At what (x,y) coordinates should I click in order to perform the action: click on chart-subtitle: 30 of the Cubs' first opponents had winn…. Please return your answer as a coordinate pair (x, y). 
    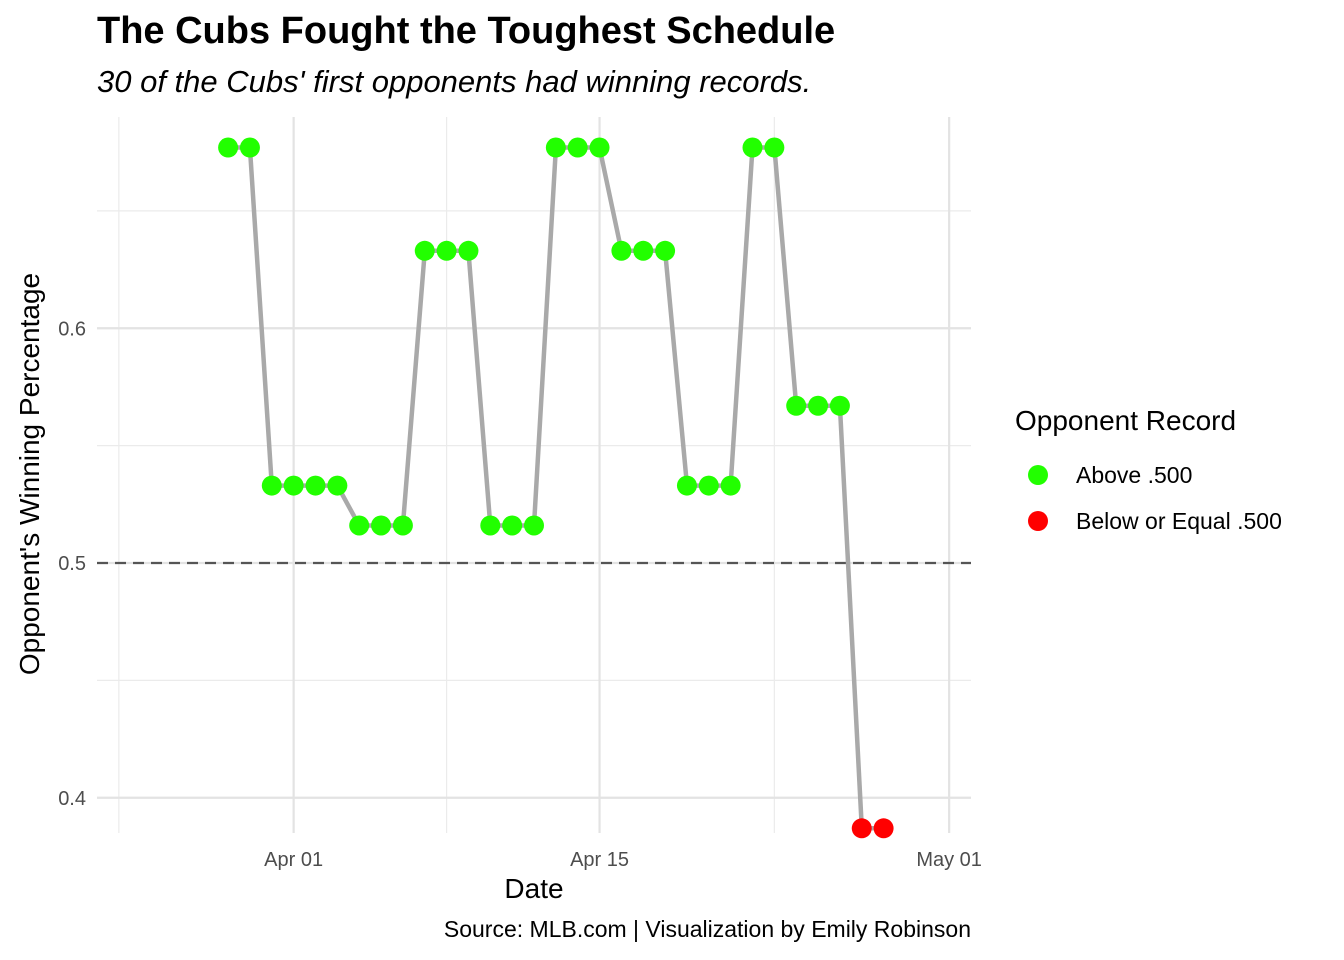
    Looking at the image, I should click on (454, 81).